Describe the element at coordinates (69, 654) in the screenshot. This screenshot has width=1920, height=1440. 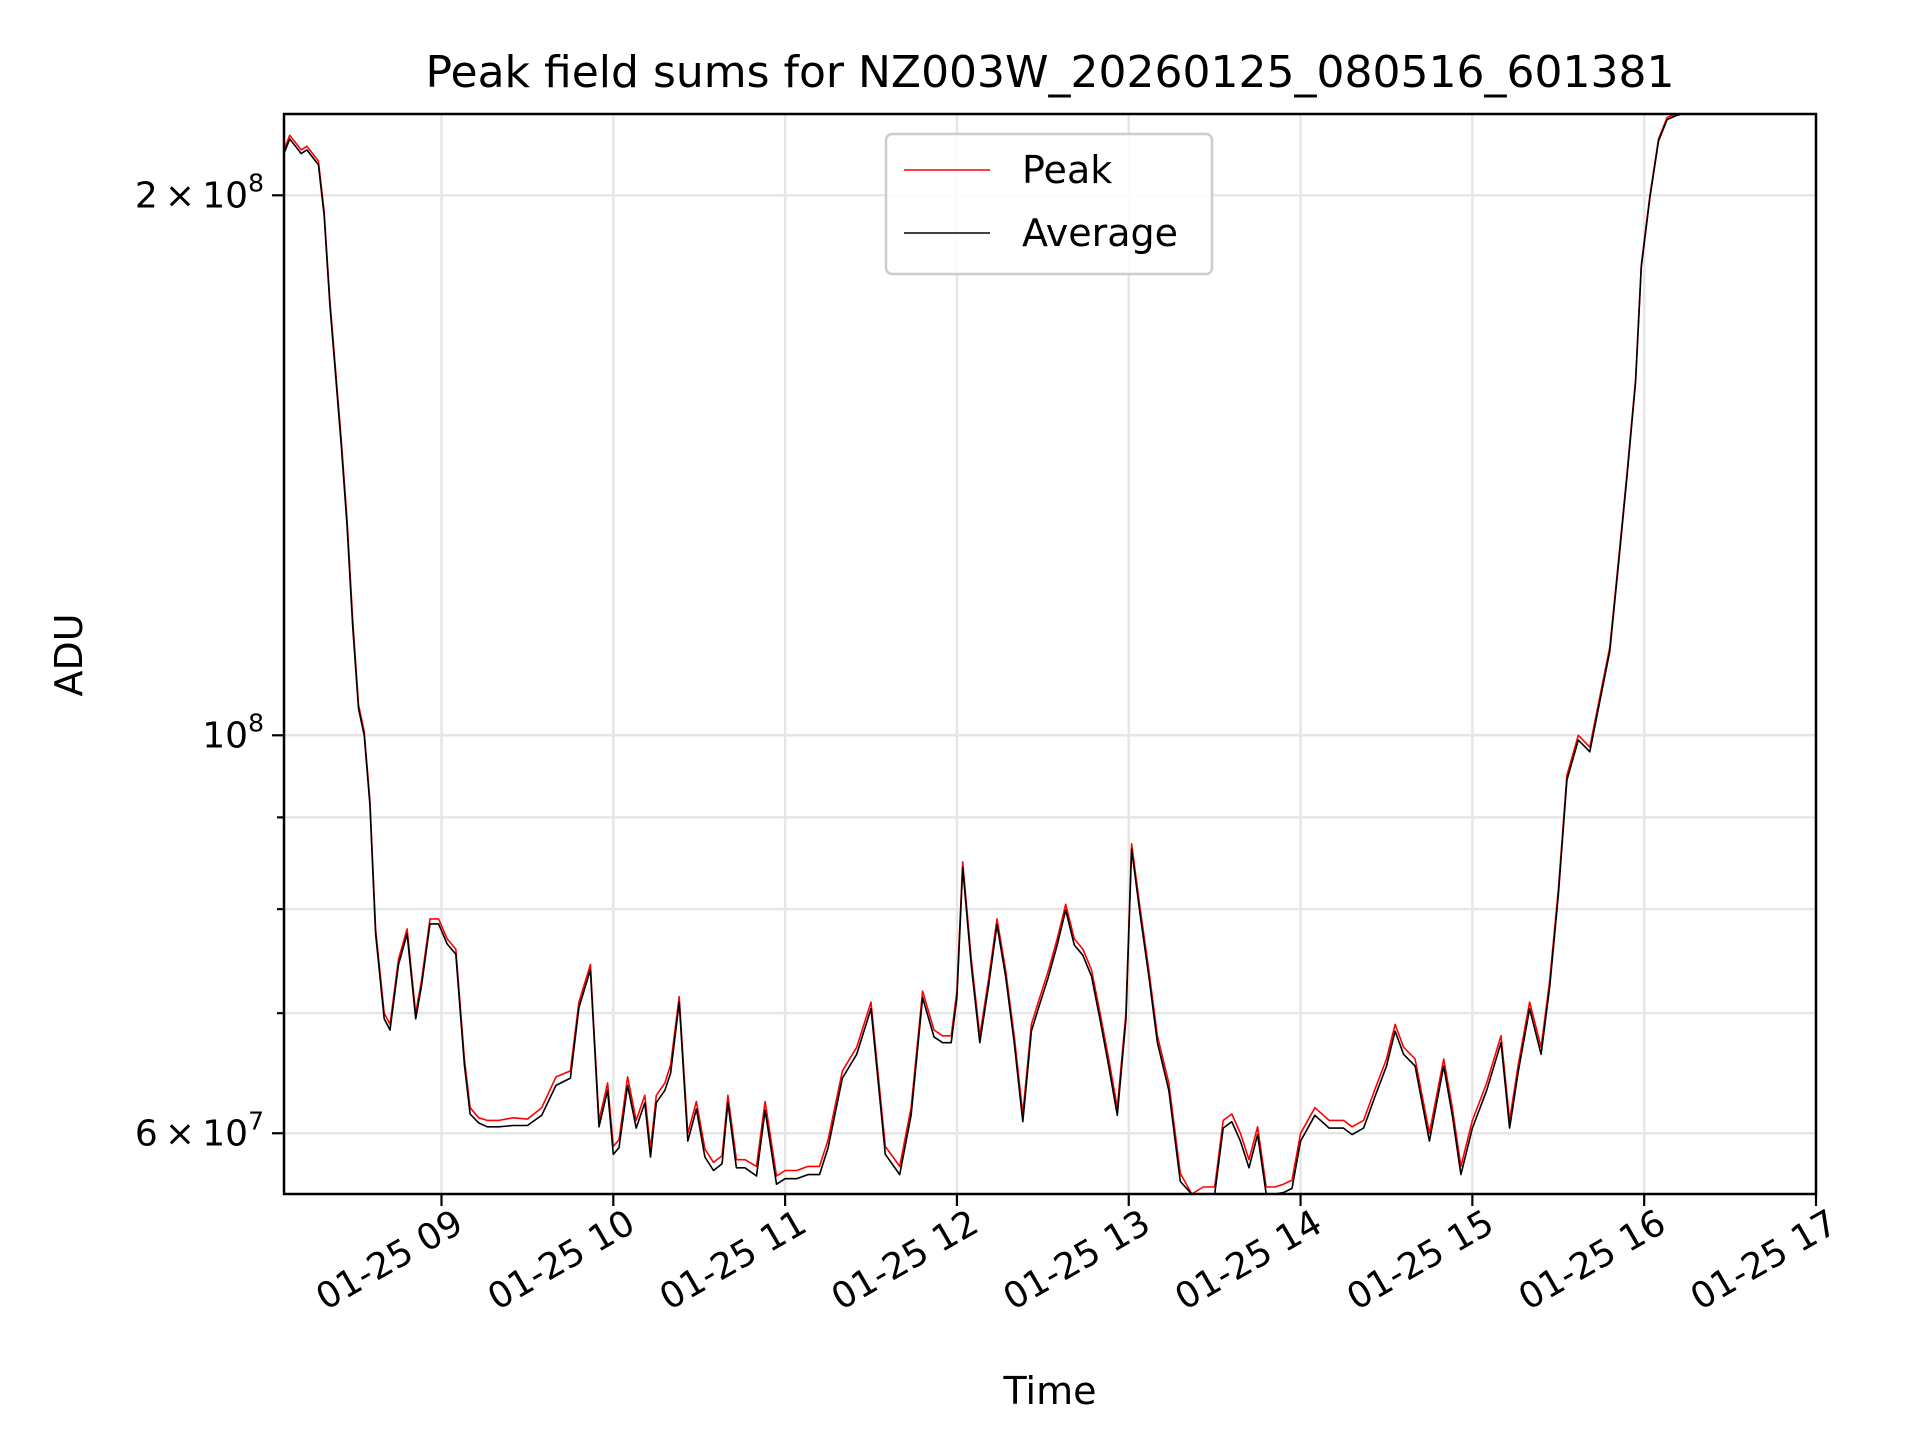
I see `y-axis-label: ADU` at that location.